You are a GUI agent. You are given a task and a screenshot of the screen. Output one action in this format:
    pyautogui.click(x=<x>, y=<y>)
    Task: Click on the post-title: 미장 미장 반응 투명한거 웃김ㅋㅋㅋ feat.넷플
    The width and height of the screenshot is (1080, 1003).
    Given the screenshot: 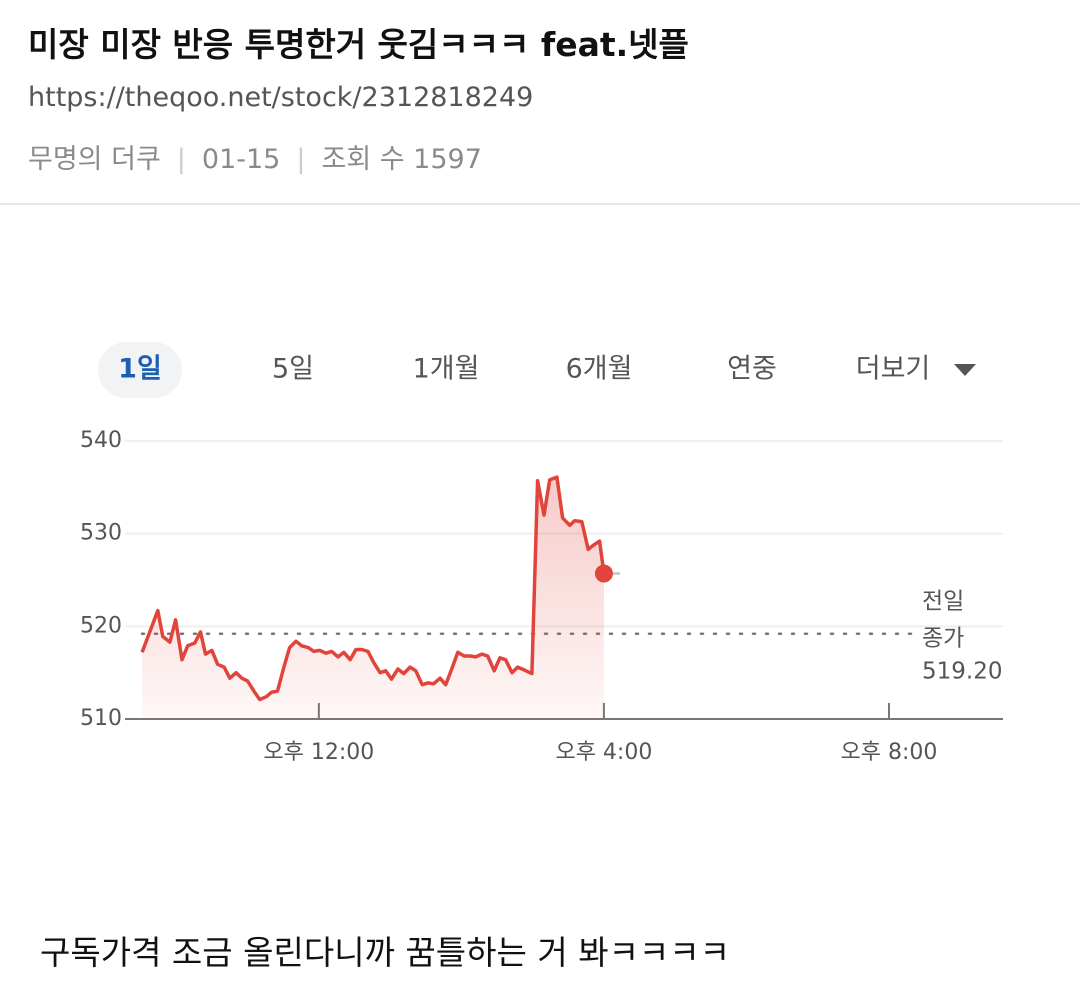 What is the action you would take?
    pyautogui.click(x=358, y=44)
    